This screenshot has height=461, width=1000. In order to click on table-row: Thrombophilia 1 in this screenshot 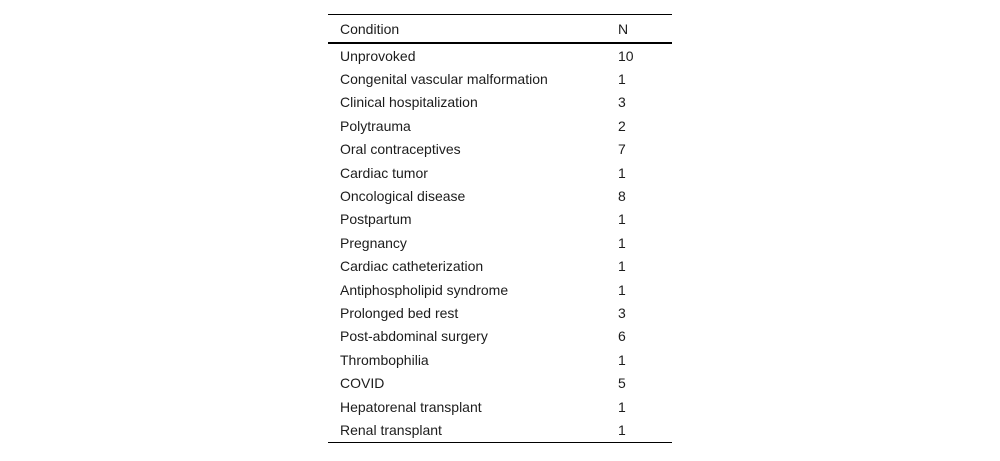, I will do `click(500, 359)`.